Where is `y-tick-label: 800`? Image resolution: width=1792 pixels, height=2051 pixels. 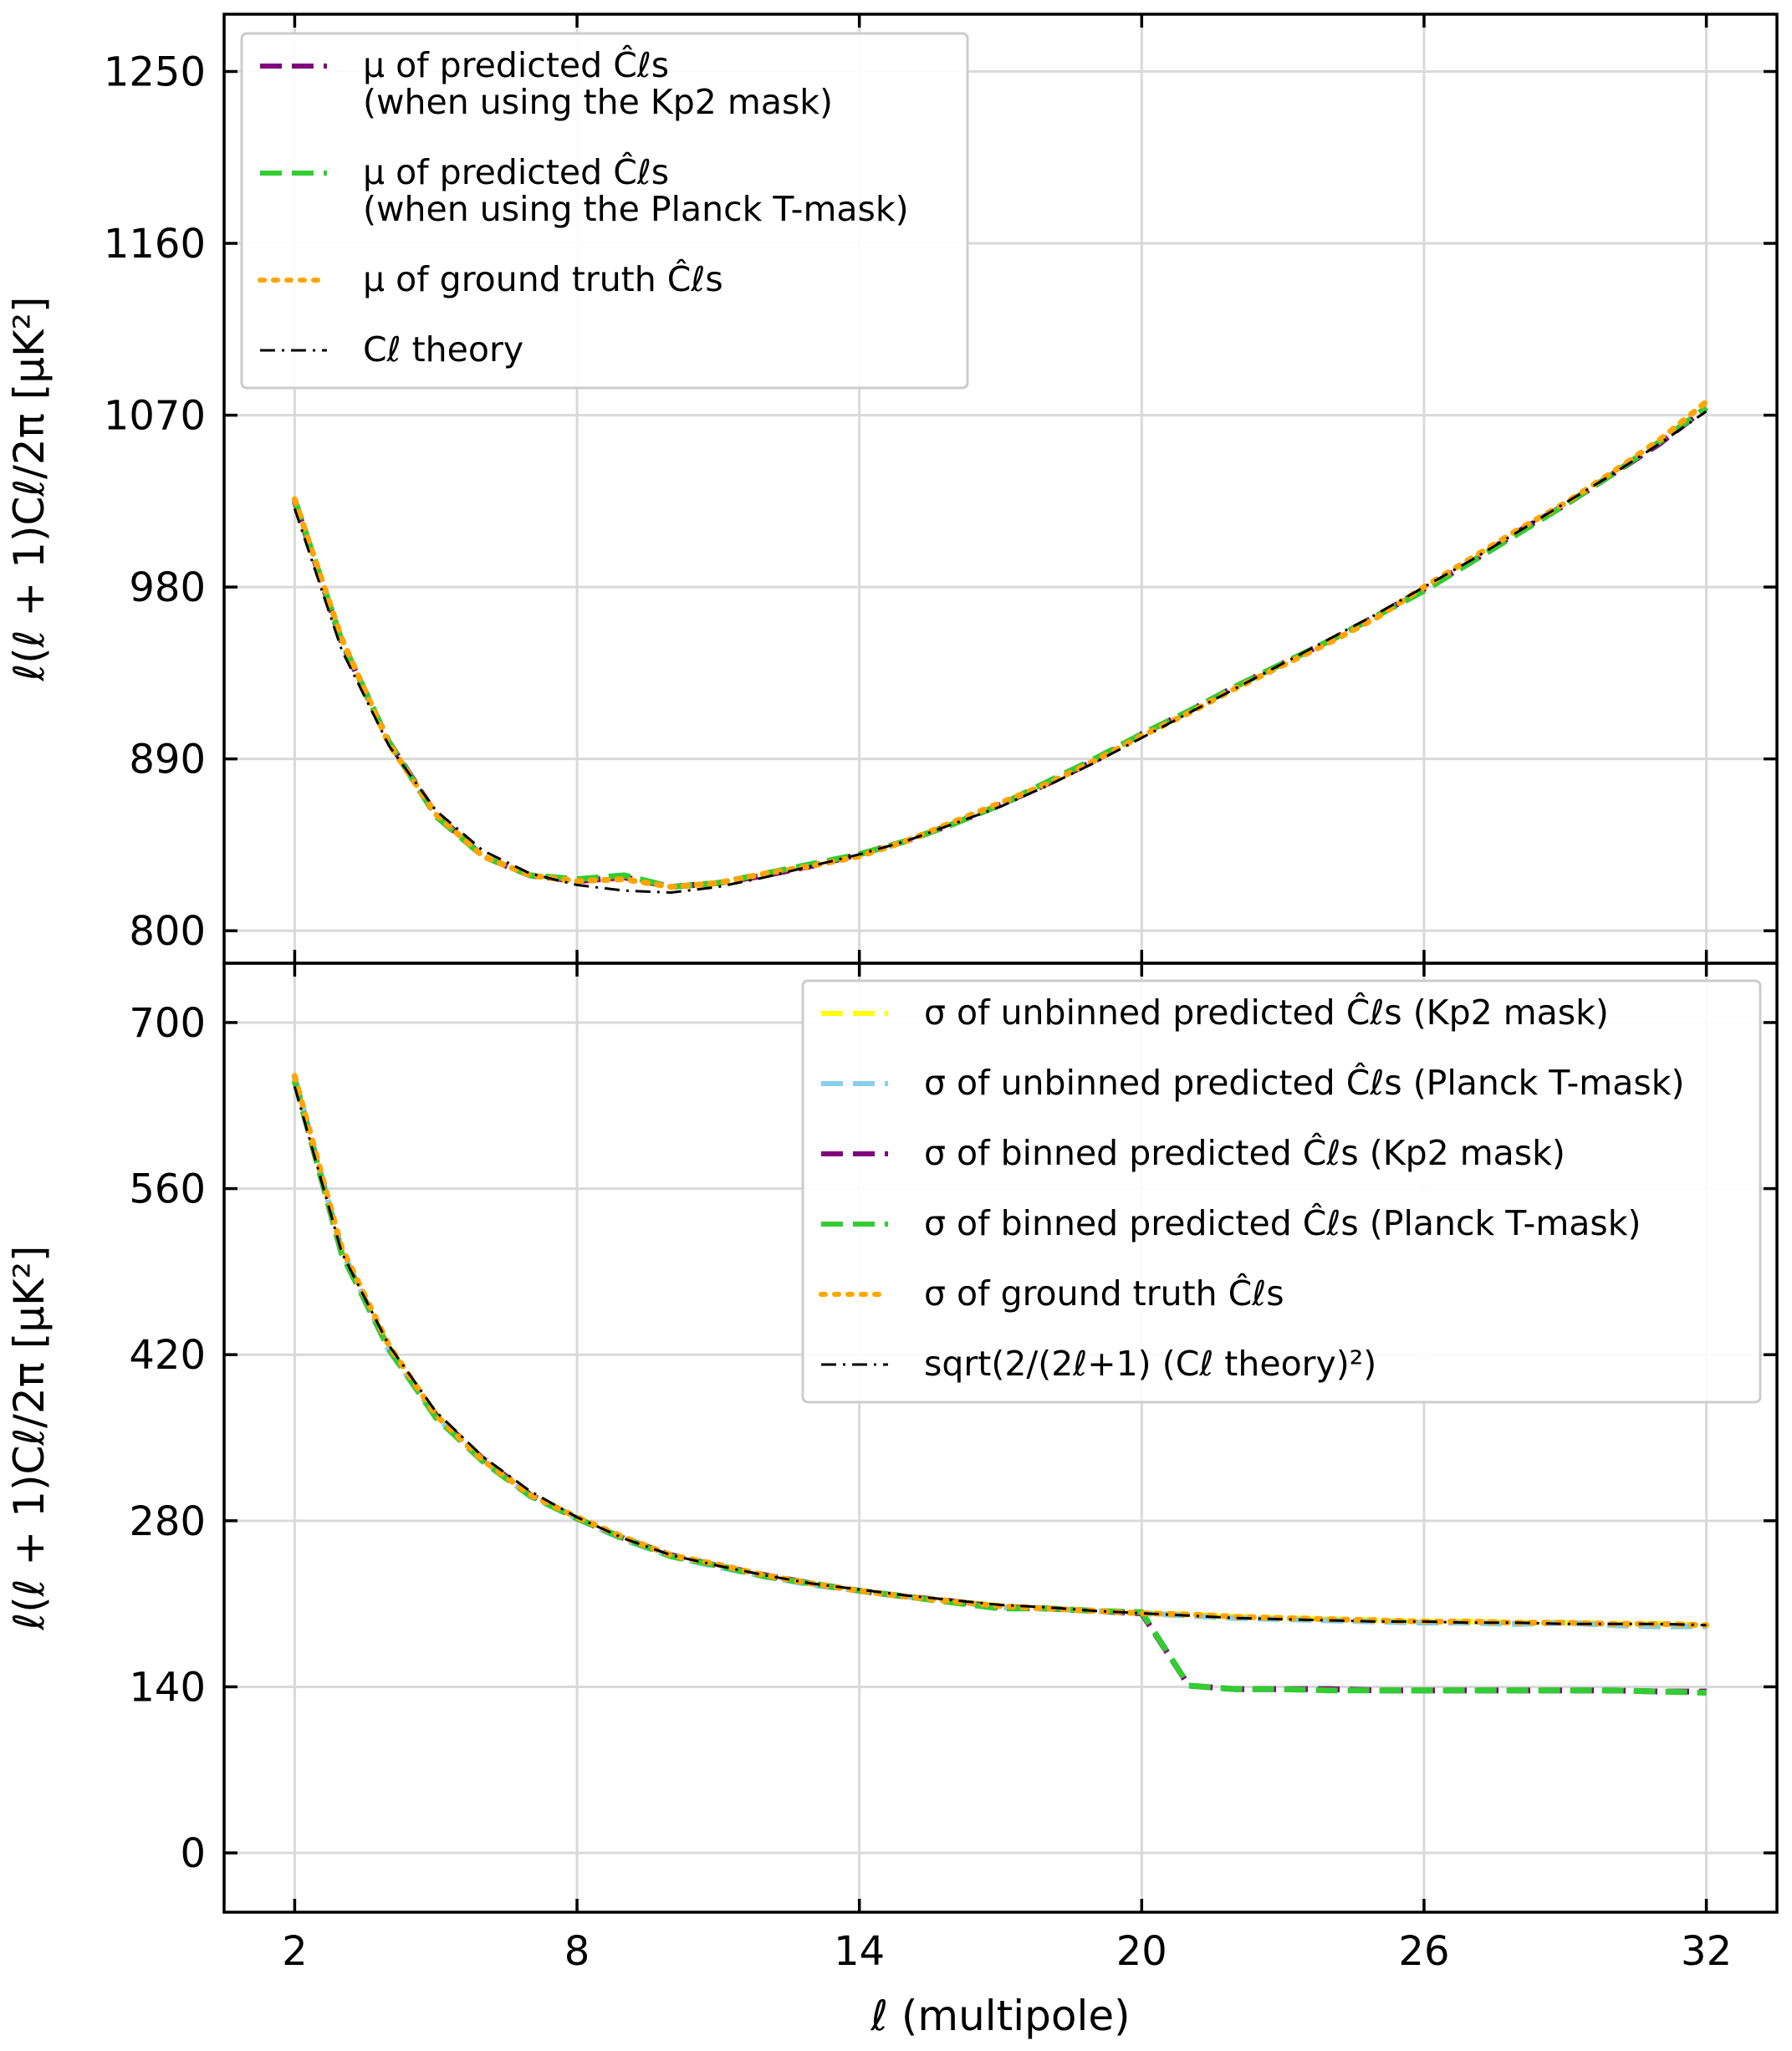
y-tick-label: 800 is located at coordinates (167, 931).